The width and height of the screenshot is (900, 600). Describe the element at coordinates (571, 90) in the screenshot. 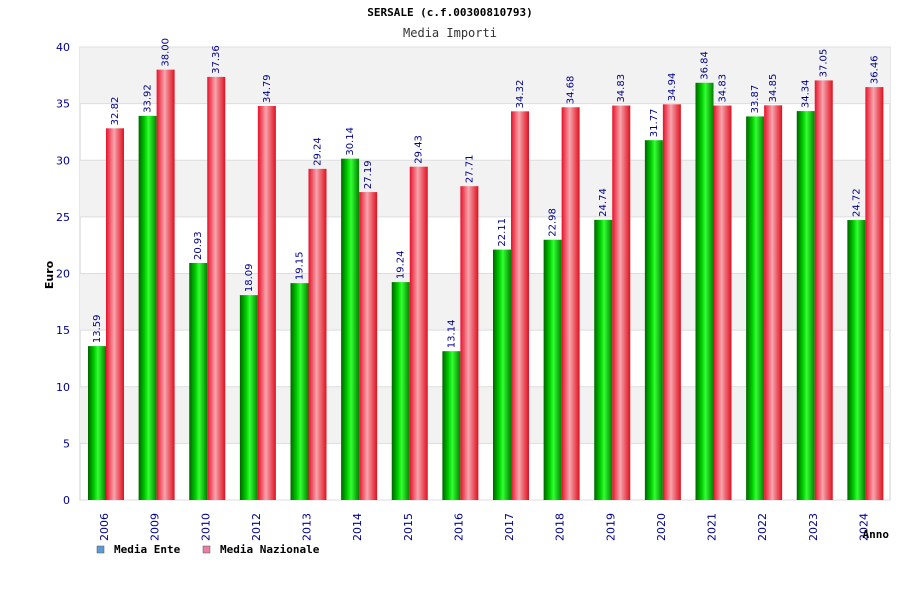

I see `data-label: 34.68` at that location.